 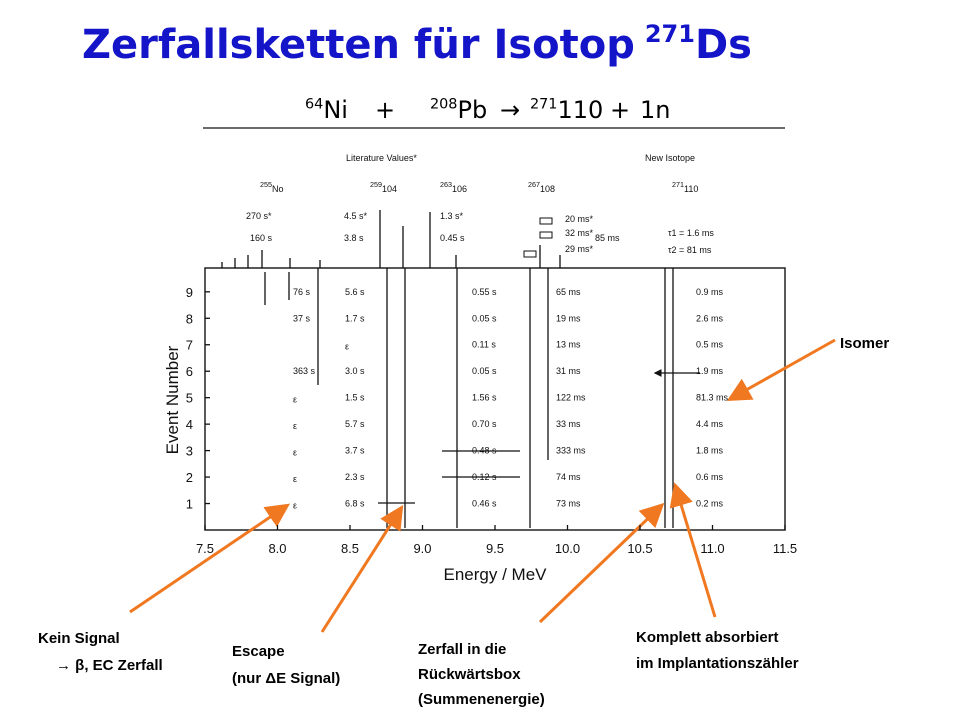 What do you see at coordinates (707, 637) in the screenshot?
I see `annotation: Komplett absorbiert` at bounding box center [707, 637].